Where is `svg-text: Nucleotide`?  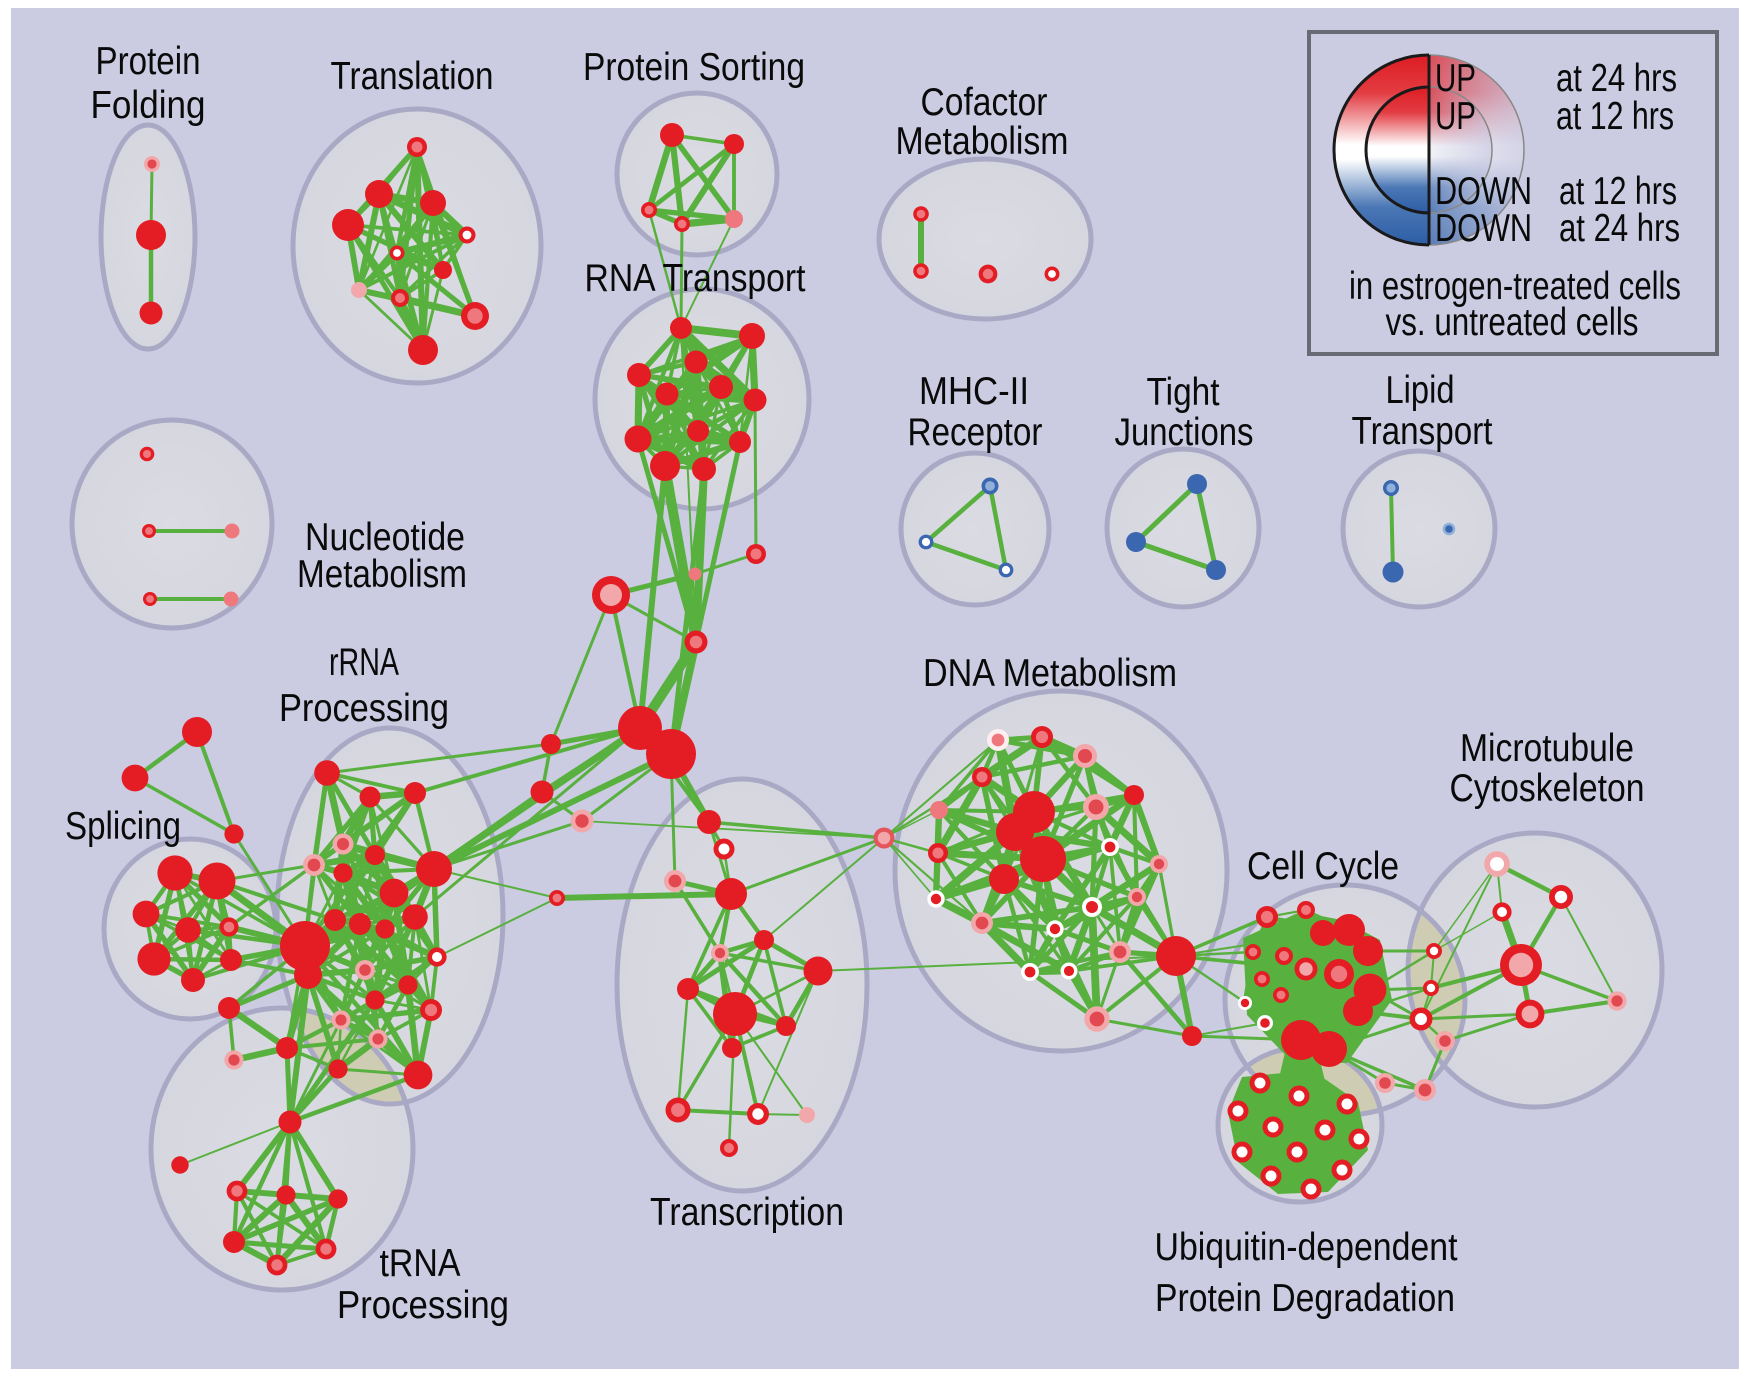
svg-text: Nucleotide is located at coordinates (385, 537).